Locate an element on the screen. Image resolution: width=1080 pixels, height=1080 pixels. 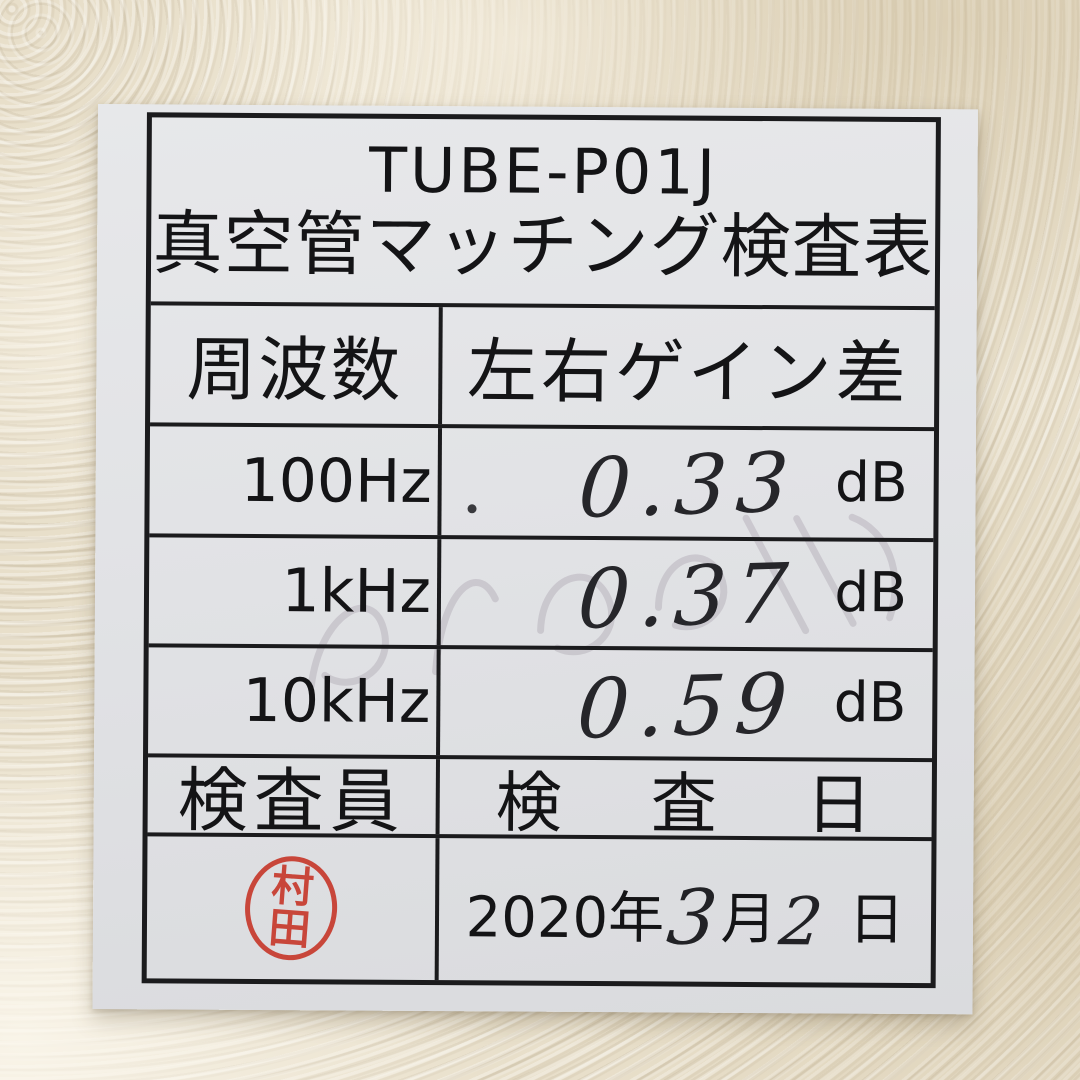
unit-db-100hz: dB is located at coordinates (871, 481).